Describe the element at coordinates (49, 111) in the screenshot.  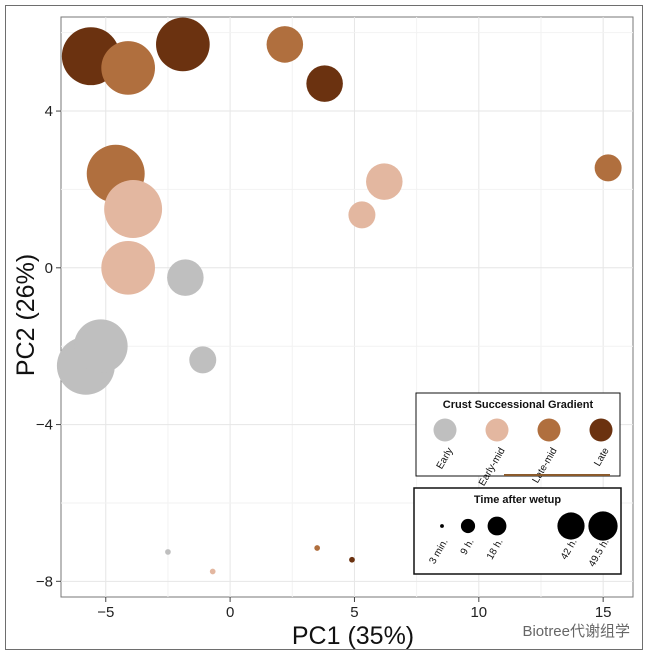
I see `y-tick-label: 4` at that location.